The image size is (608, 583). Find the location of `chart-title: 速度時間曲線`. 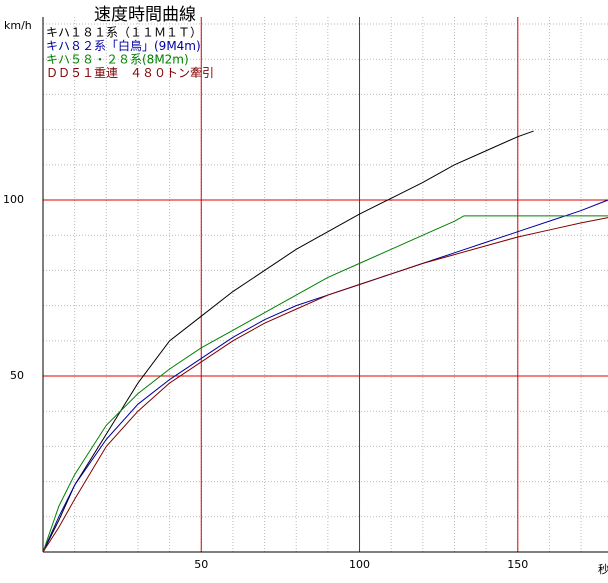

chart-title: 速度時間曲線 is located at coordinates (145, 15).